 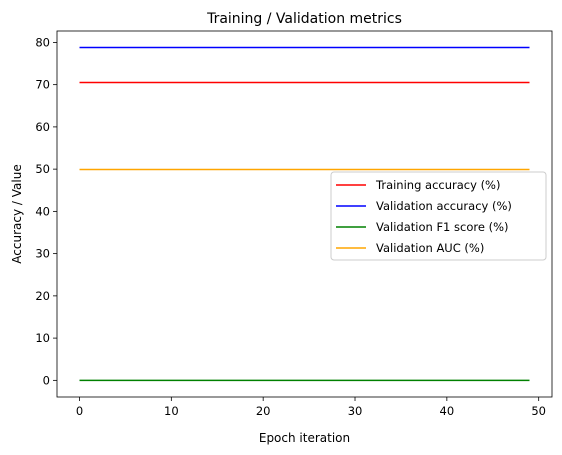 What do you see at coordinates (538, 411) in the screenshot?
I see `x-tick-label: 50` at bounding box center [538, 411].